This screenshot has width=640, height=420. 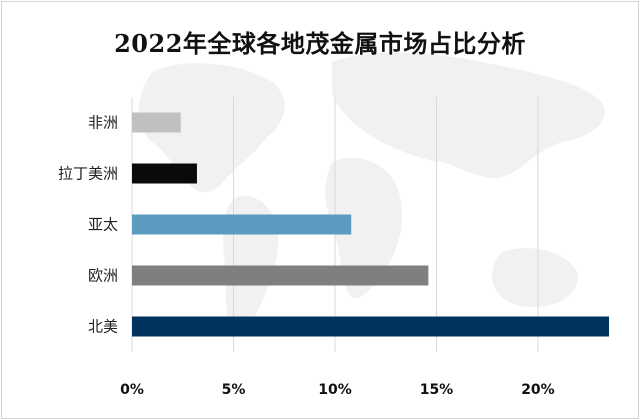 What do you see at coordinates (132, 390) in the screenshot?
I see `x-tick-label-0: 0%` at bounding box center [132, 390].